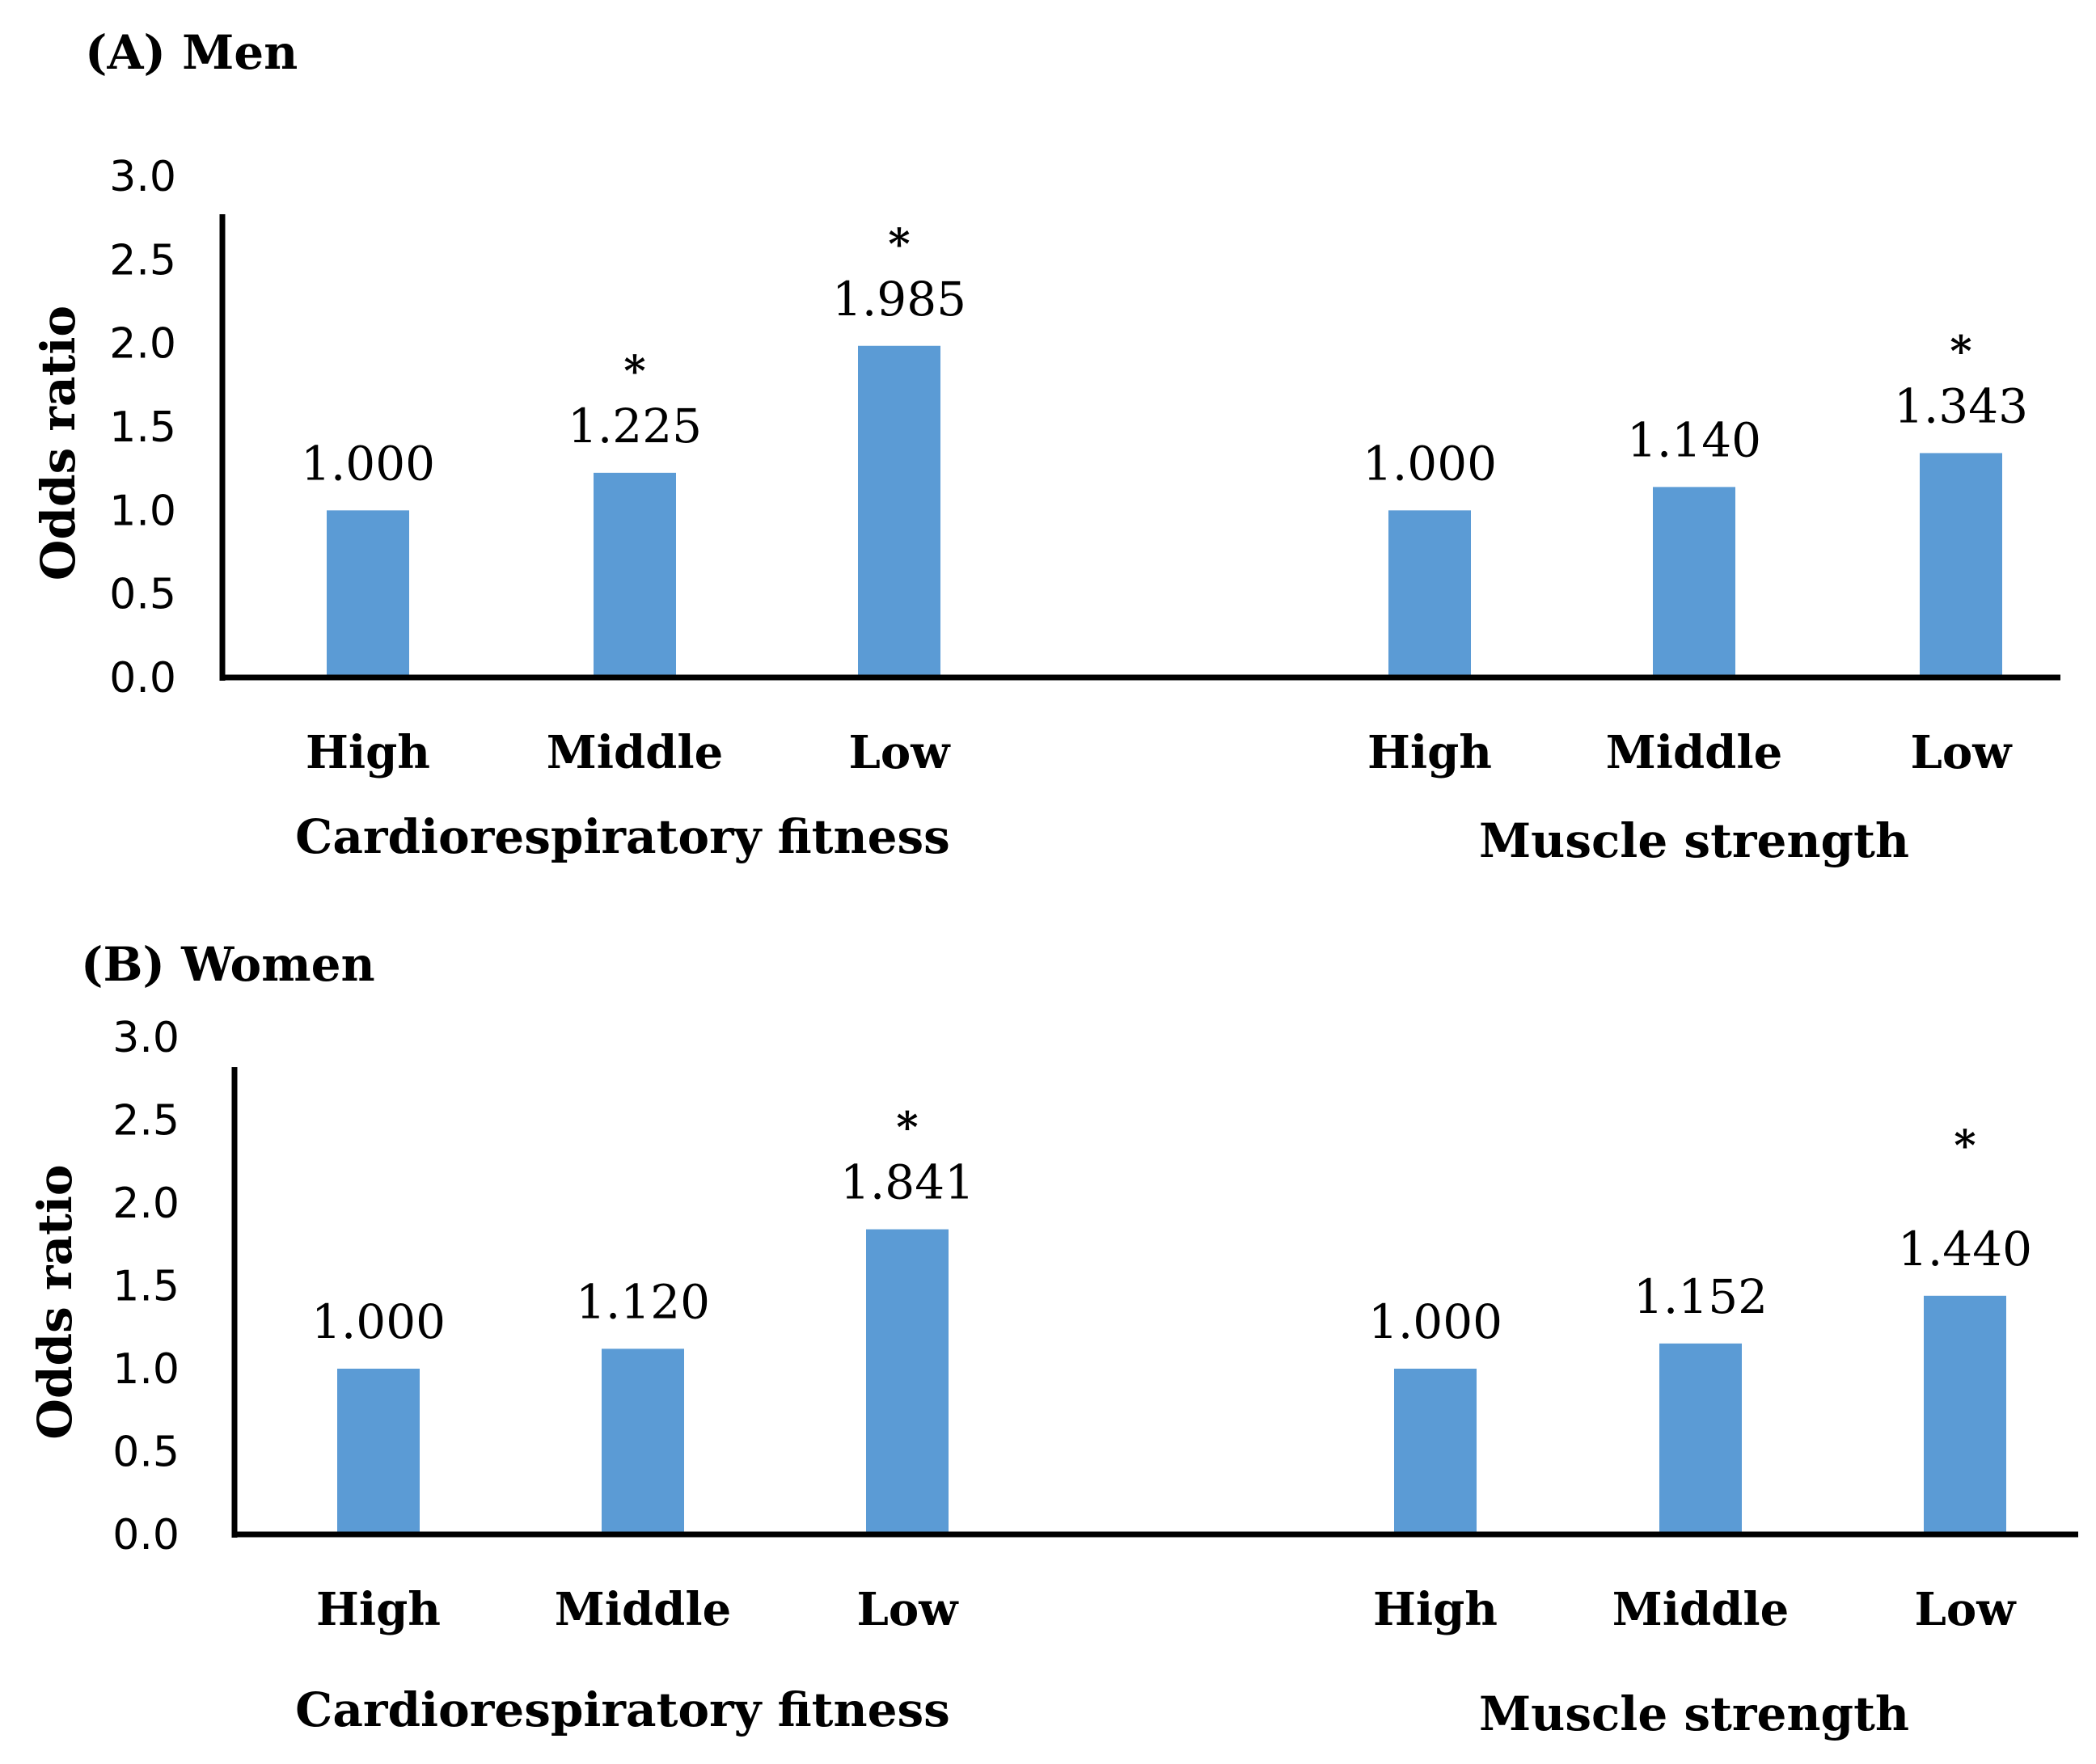 The height and width of the screenshot is (1764, 2096). What do you see at coordinates (1694, 440) in the screenshot?
I see `bar-value-label: 1.140` at bounding box center [1694, 440].